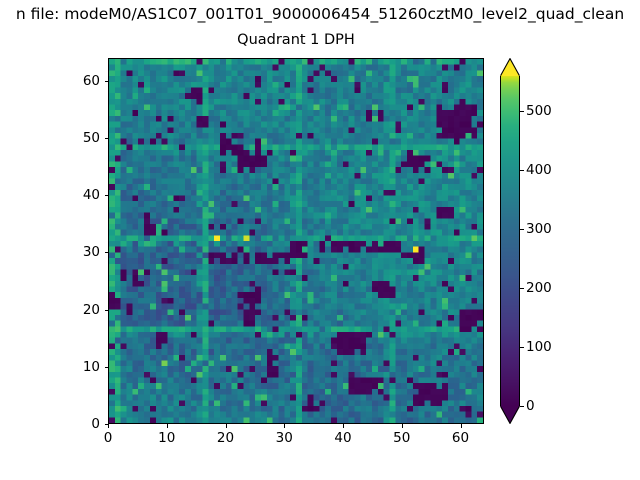 This screenshot has width=640, height=480. What do you see at coordinates (225, 438) in the screenshot?
I see `x-tick-label: 20` at bounding box center [225, 438].